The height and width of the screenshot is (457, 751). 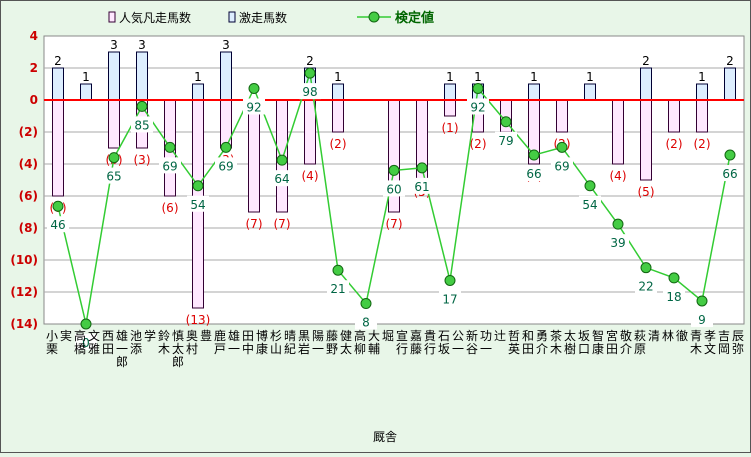 What do you see at coordinates (34, 68) in the screenshot?
I see `y-tick-label: 2` at bounding box center [34, 68].